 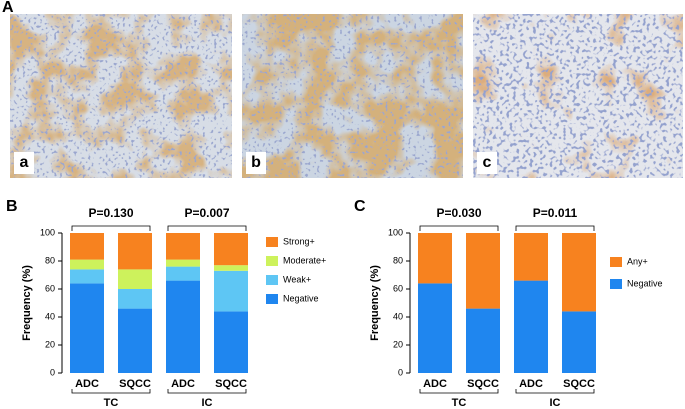 What do you see at coordinates (256, 162) in the screenshot?
I see `image-label: b` at bounding box center [256, 162].